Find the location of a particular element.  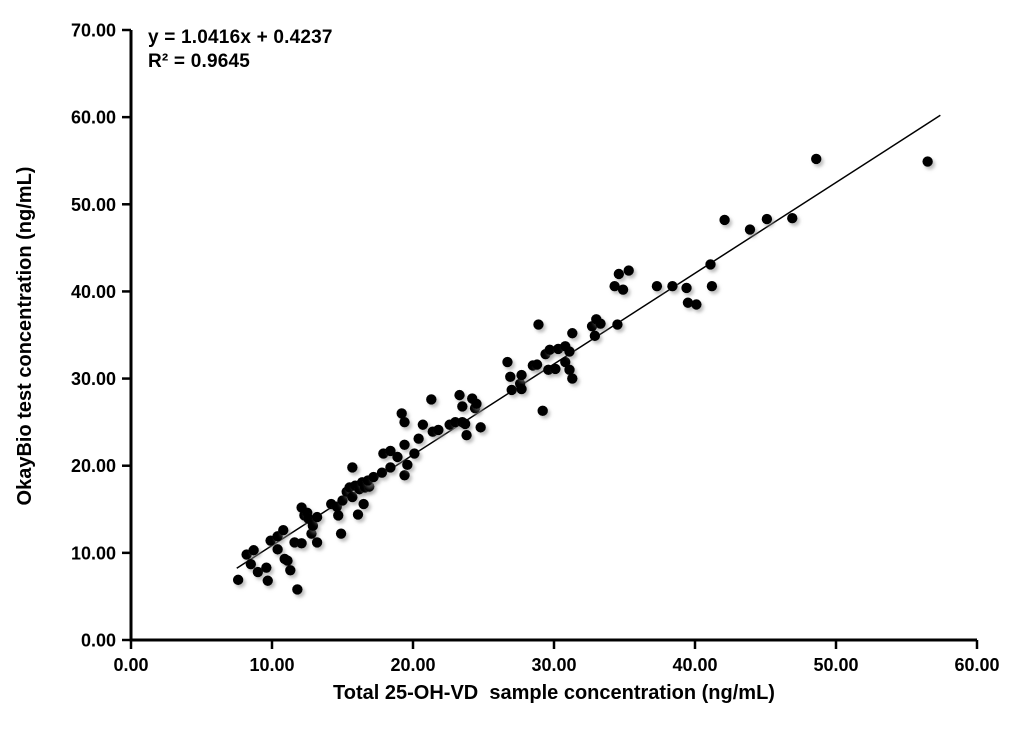

r-squared-label: R² = 0.9645 is located at coordinates (199, 61).